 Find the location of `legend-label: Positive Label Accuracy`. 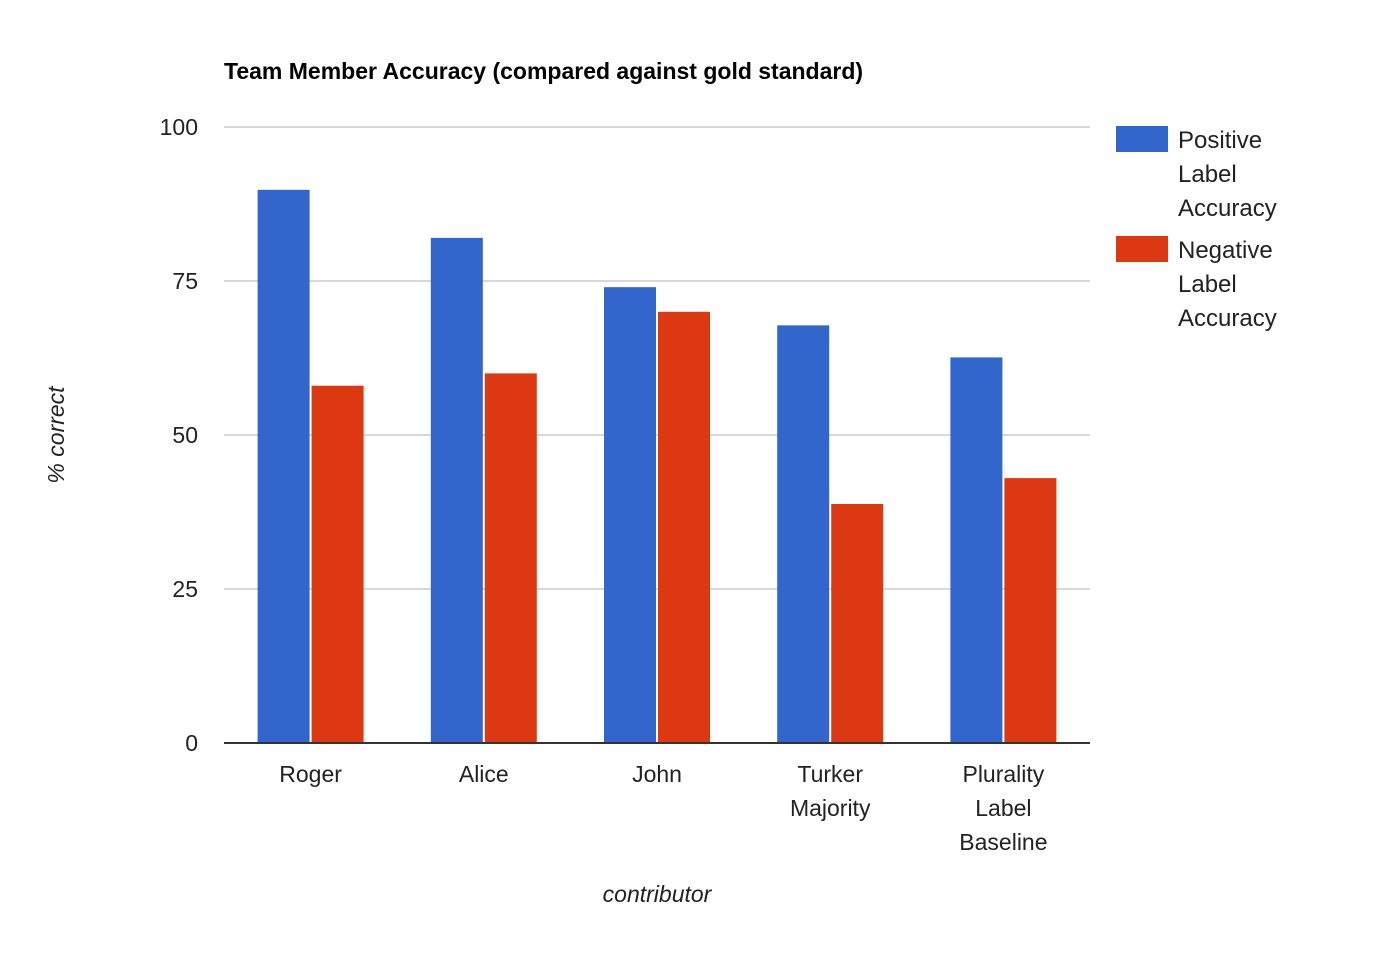

legend-label: Positive Label Accuracy is located at coordinates (1227, 174).